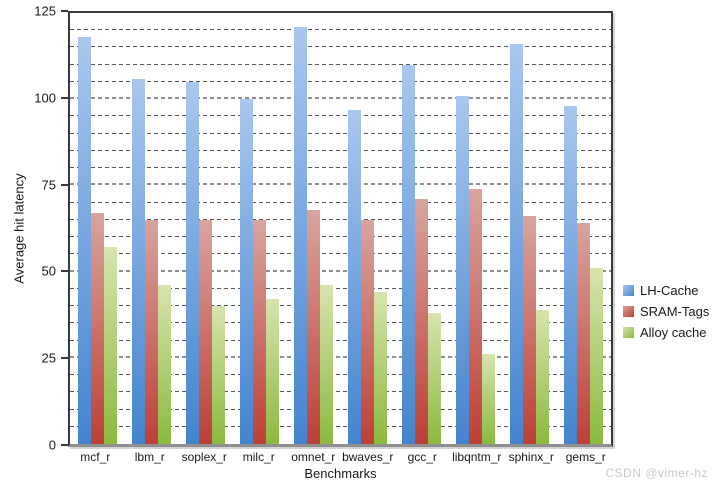  Describe the element at coordinates (28, 228) in the screenshot. I see `y-axis-tick-labels: 0 25 50 75 100 125` at that location.